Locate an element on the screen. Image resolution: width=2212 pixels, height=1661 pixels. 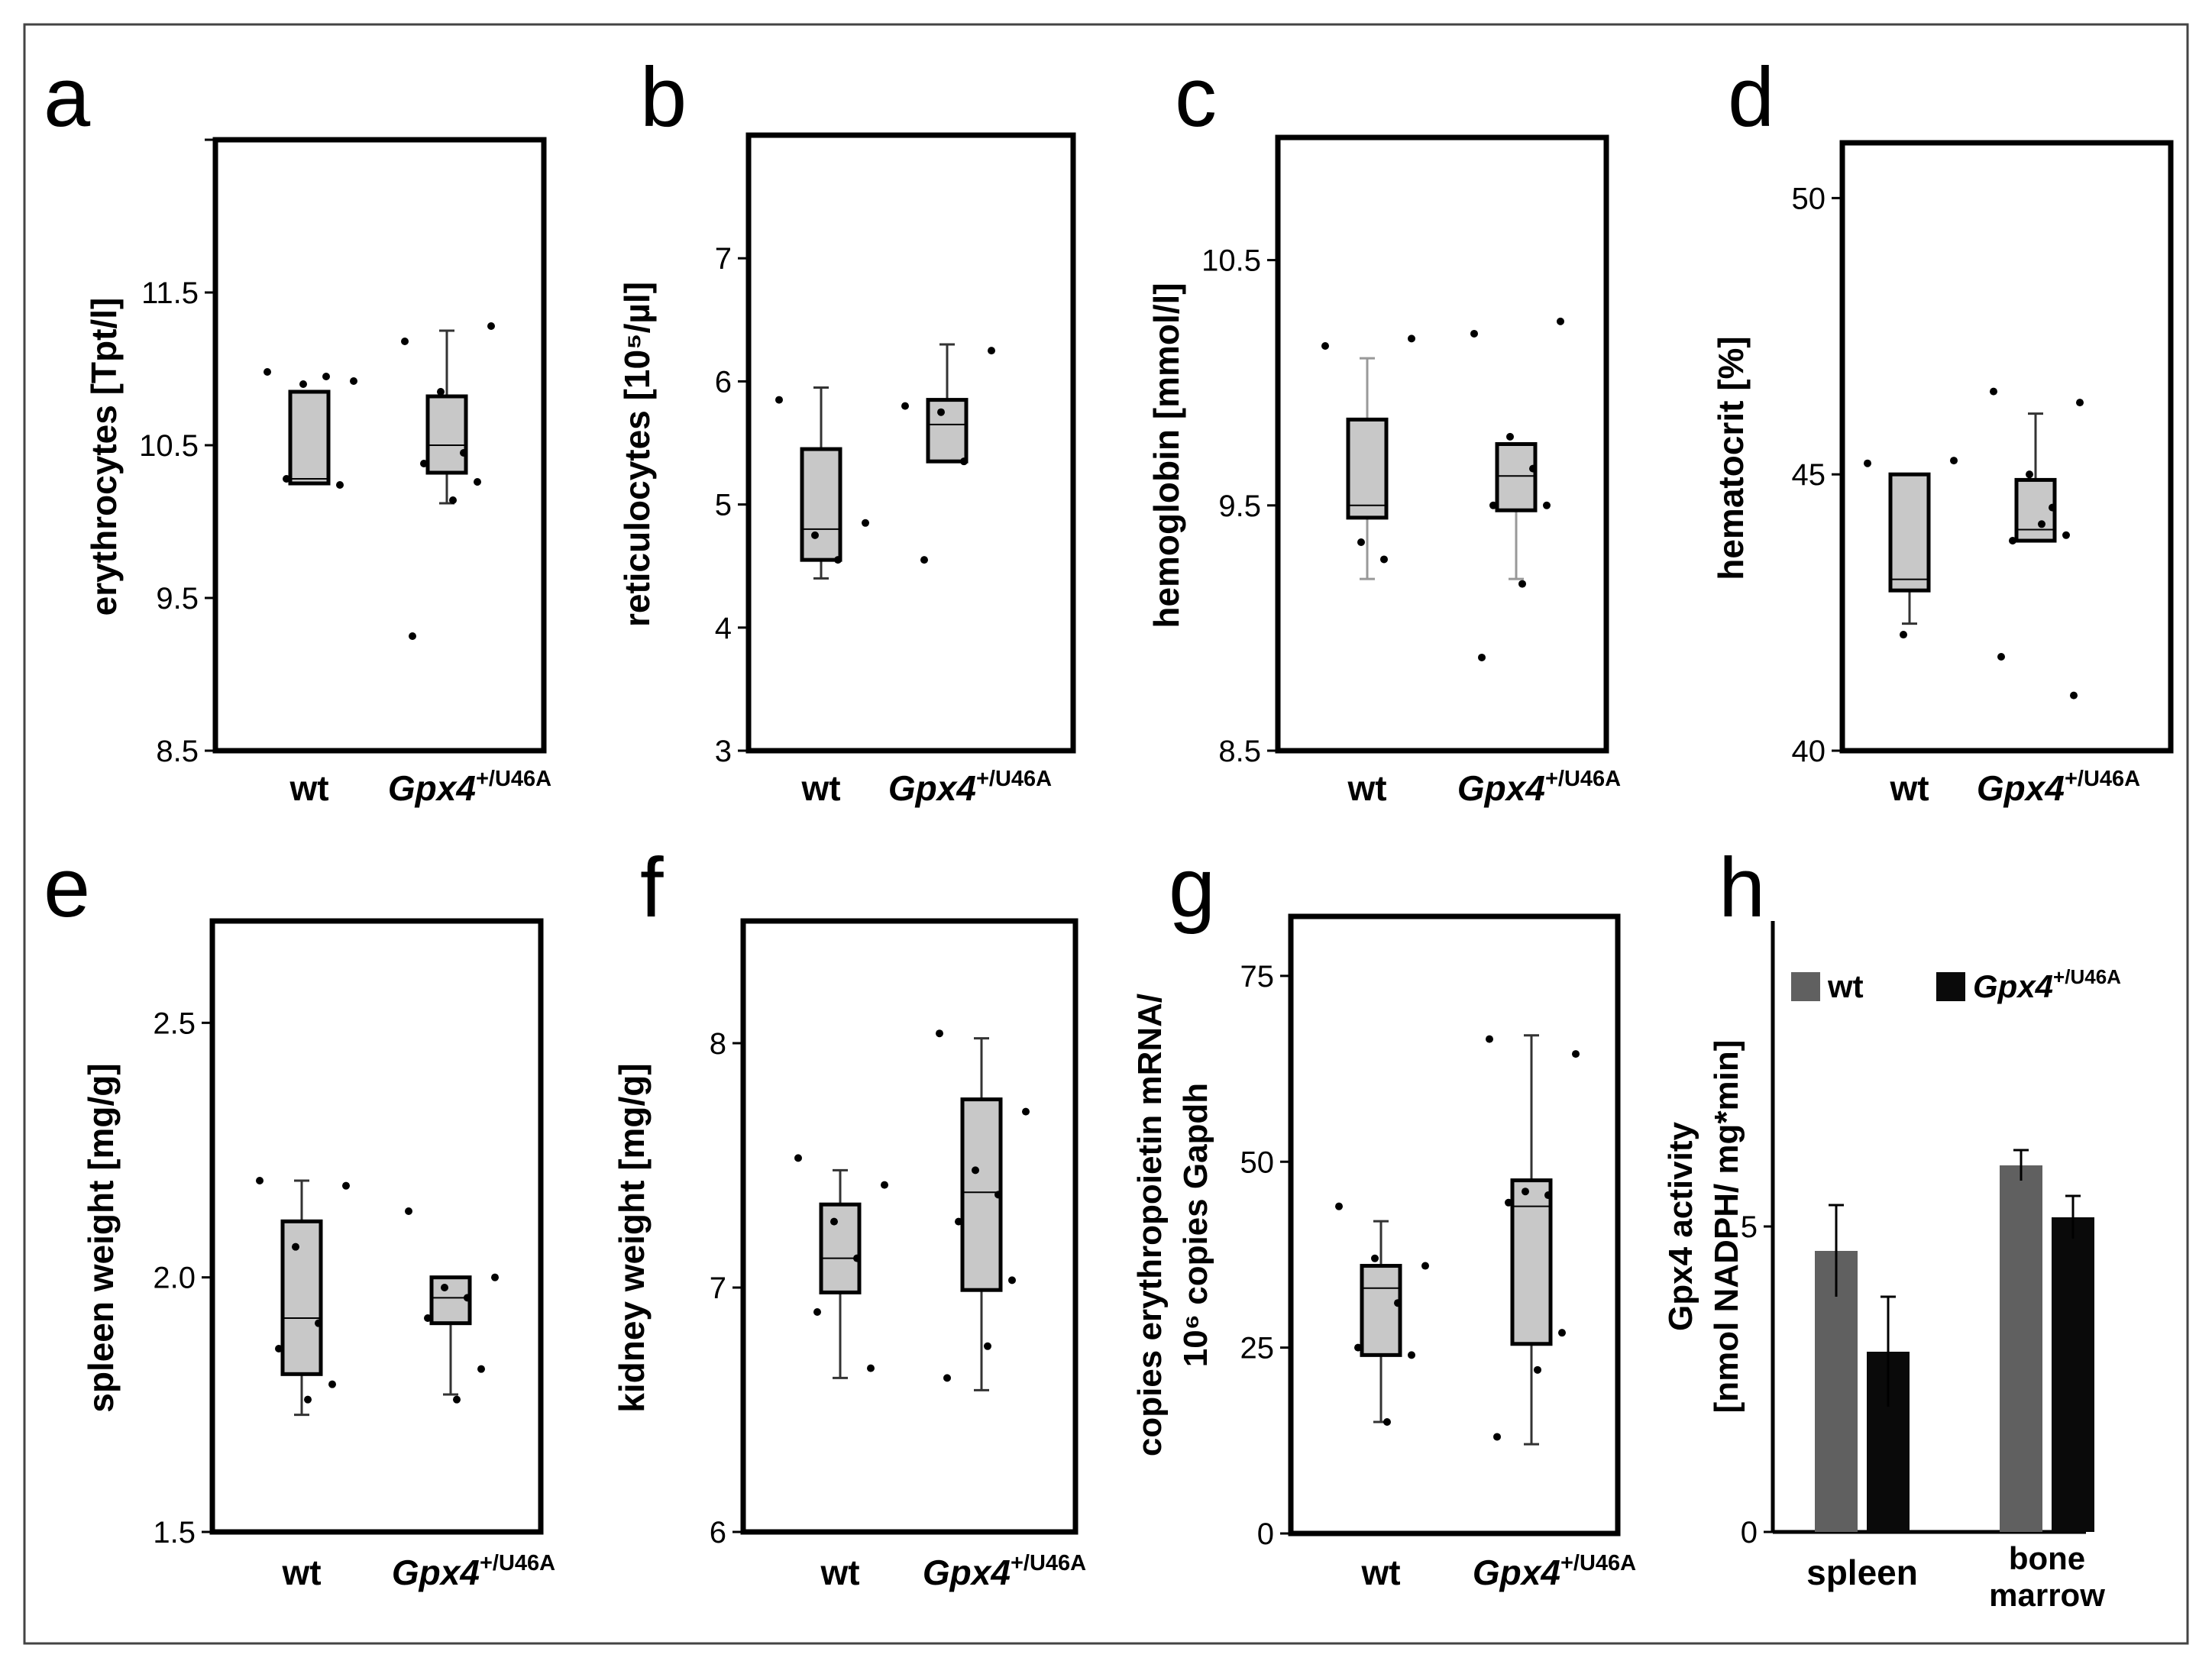
y-tick-label: 11.5 is located at coordinates (170, 293).